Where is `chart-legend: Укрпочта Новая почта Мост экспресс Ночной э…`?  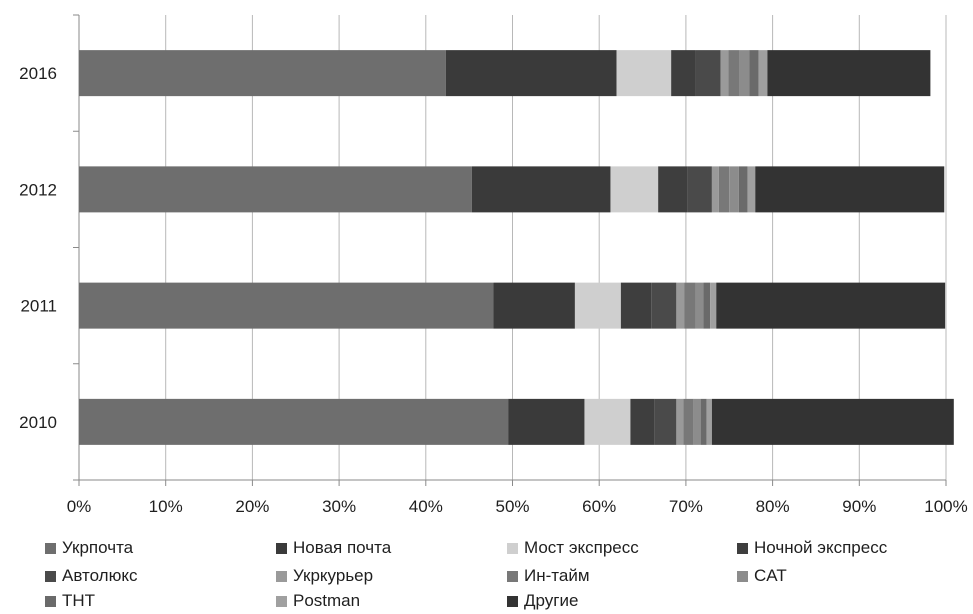
chart-legend: Укрпочта Новая почта Мост экспресс Ночной э… is located at coordinates (486, 574).